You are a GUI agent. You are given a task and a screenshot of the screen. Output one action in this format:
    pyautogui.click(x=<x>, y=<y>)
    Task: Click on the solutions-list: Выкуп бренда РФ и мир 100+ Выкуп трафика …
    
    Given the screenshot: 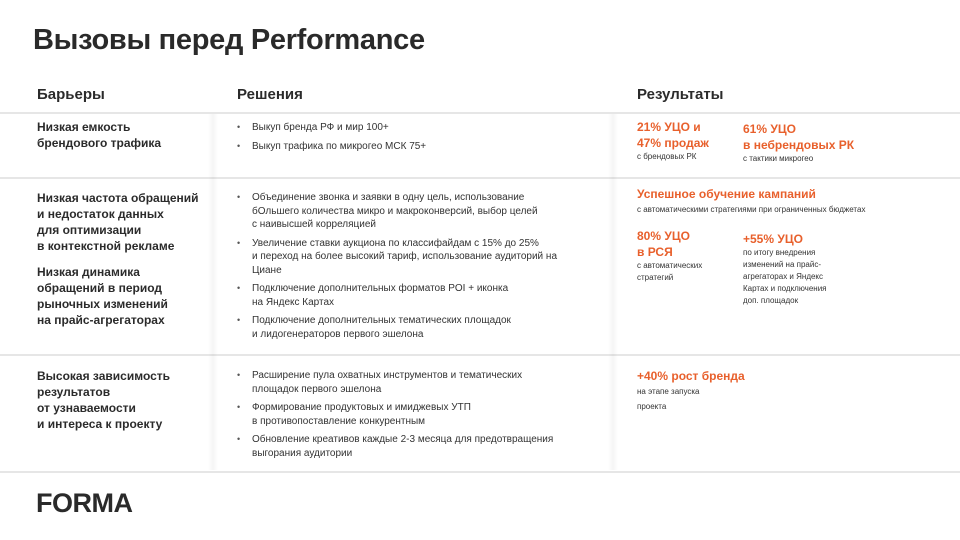 What is the action you would take?
    pyautogui.click(x=424, y=139)
    